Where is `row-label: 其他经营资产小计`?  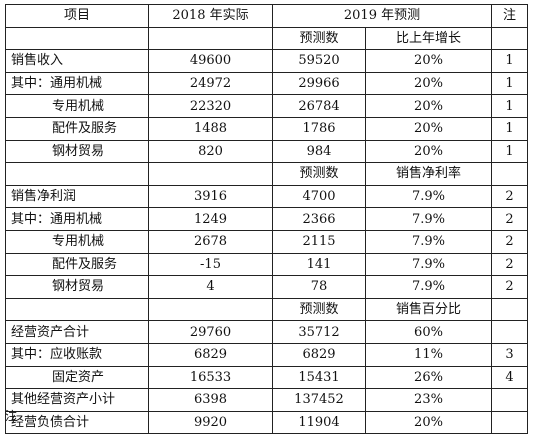
row-label: 其他经营资产小计 is located at coordinates (77, 400).